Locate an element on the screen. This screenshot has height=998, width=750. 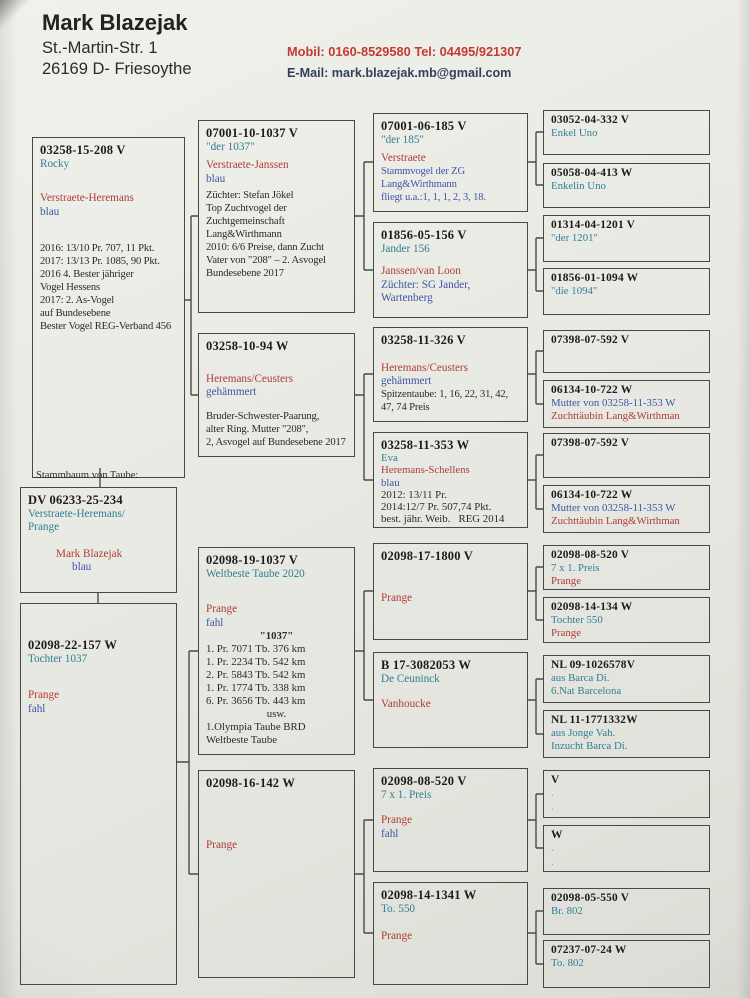
pigeon-name: Jander 156 is located at coordinates (405, 249).